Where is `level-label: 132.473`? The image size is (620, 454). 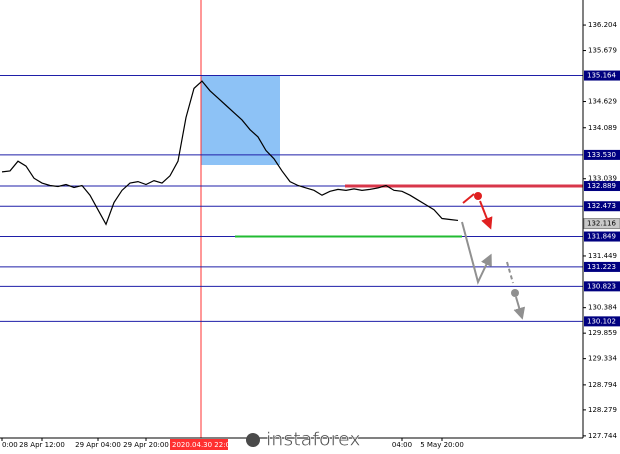 level-label: 132.473 is located at coordinates (601, 206).